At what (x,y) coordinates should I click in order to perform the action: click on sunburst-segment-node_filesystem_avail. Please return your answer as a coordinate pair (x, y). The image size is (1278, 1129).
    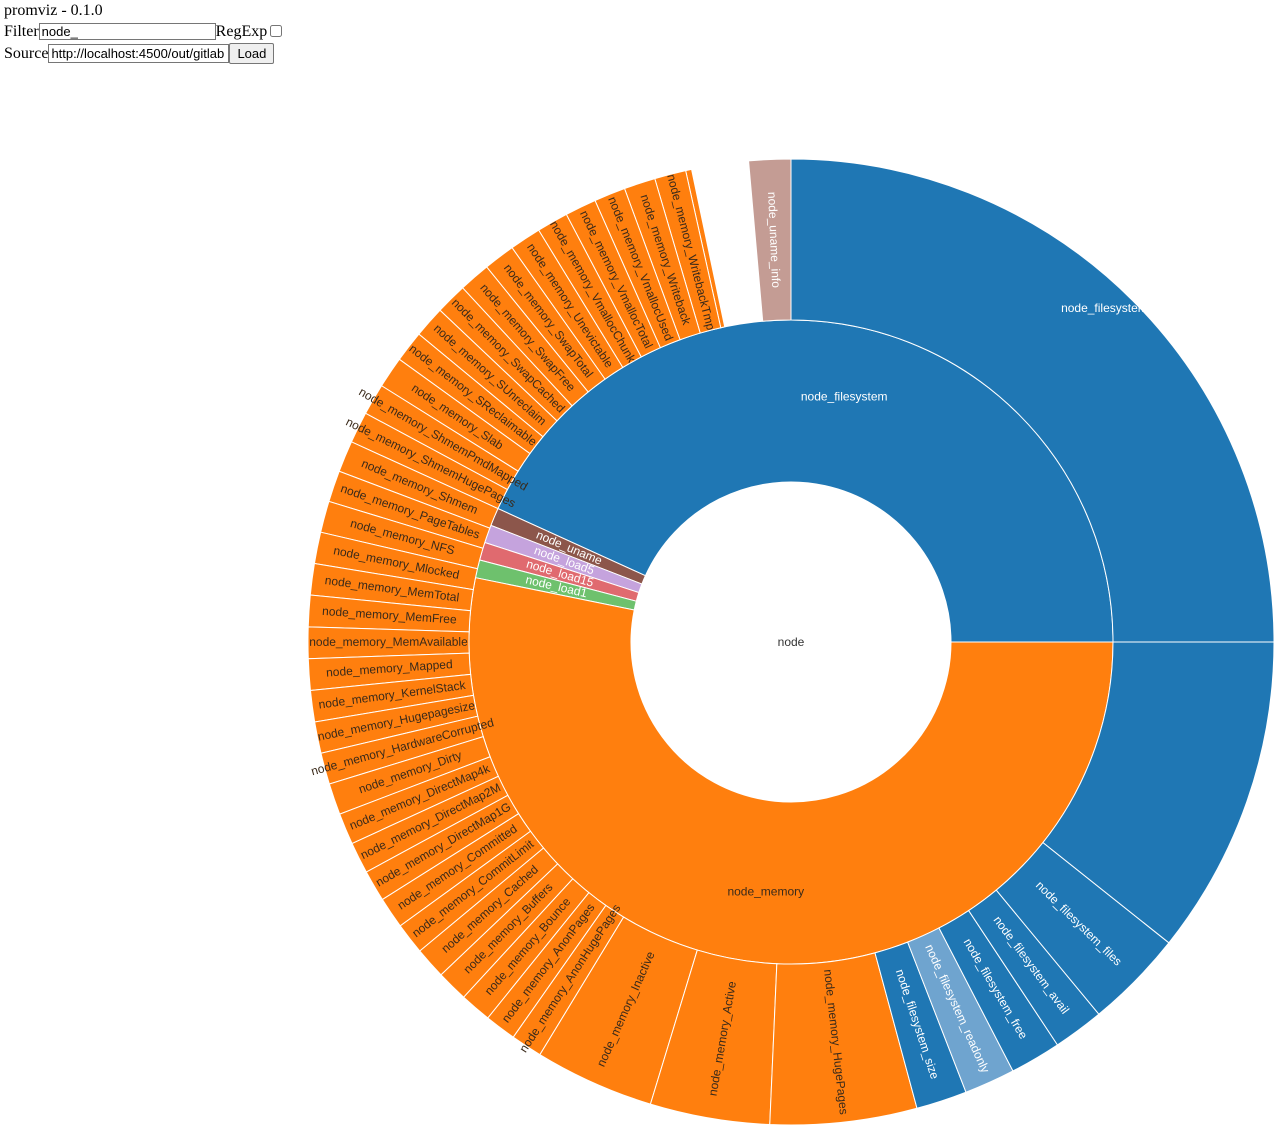
    Looking at the image, I should click on (1033, 967).